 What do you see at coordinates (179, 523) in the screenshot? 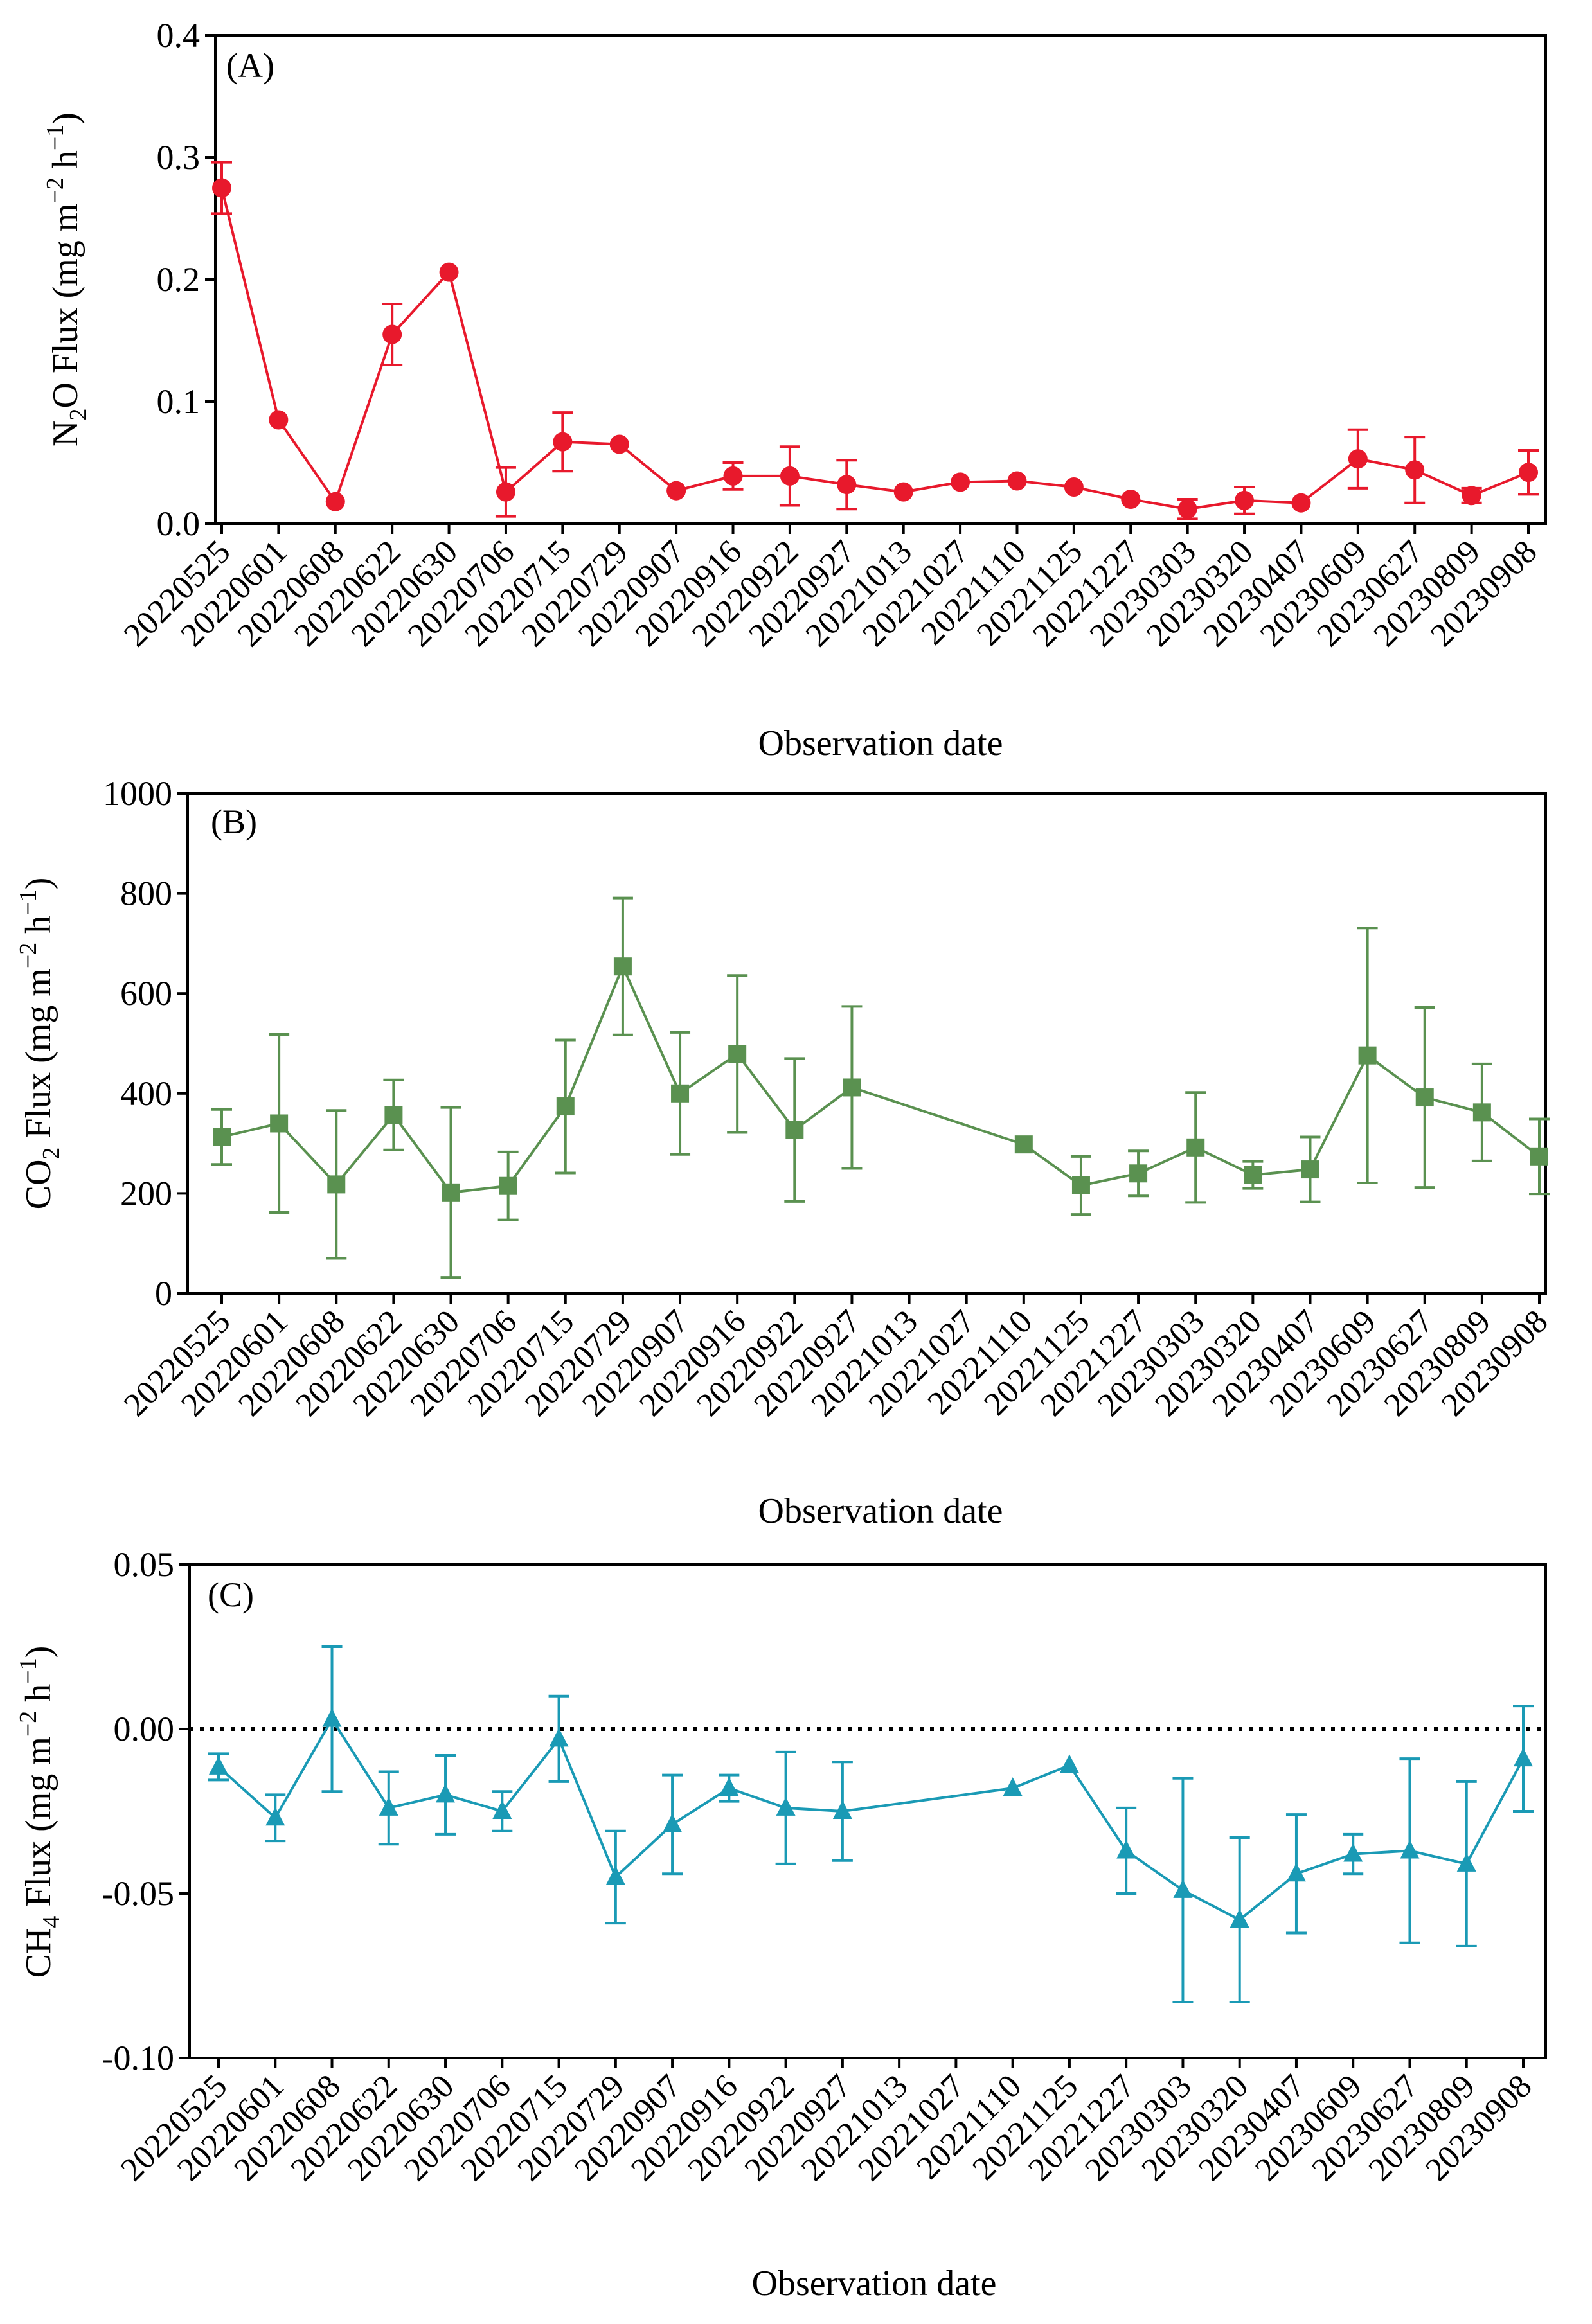
I see `y-tick-label: 0.0` at bounding box center [179, 523].